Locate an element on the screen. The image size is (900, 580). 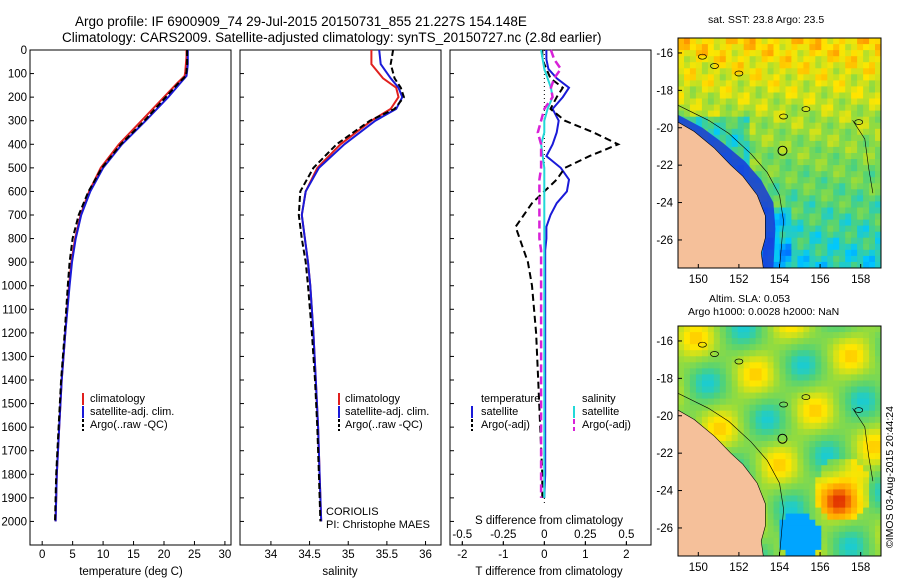
reef is located at coordinates (859, 410).